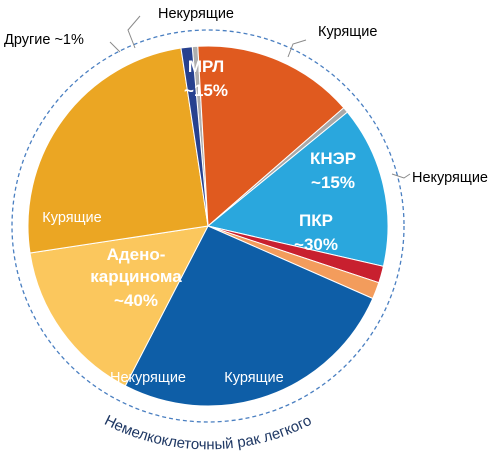 This screenshot has width=500, height=464. Describe the element at coordinates (333, 182) in the screenshot. I see `label-kner-share: ~15%` at that location.